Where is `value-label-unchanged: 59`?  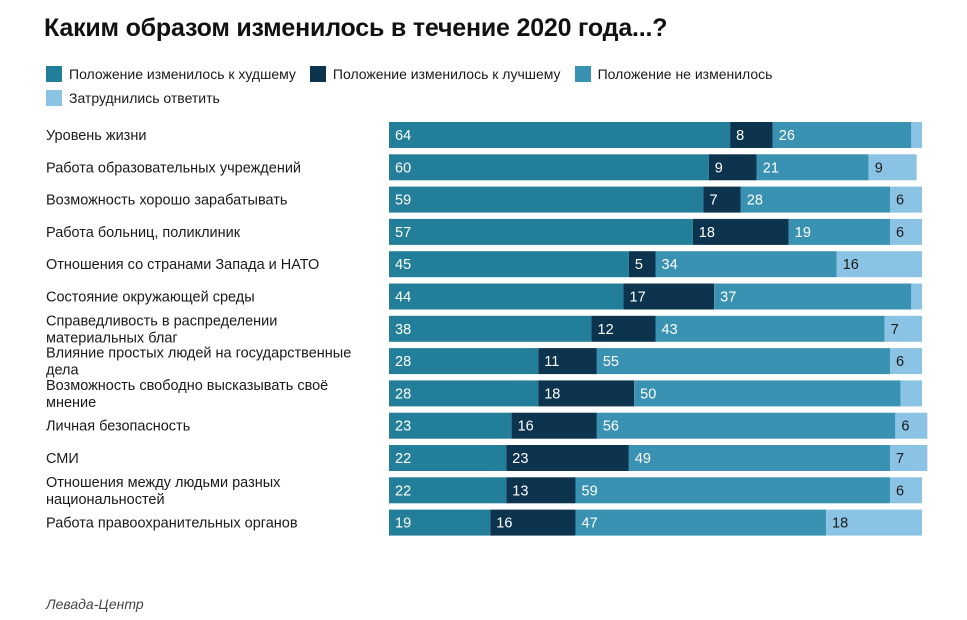
value-label-unchanged: 59 is located at coordinates (590, 491).